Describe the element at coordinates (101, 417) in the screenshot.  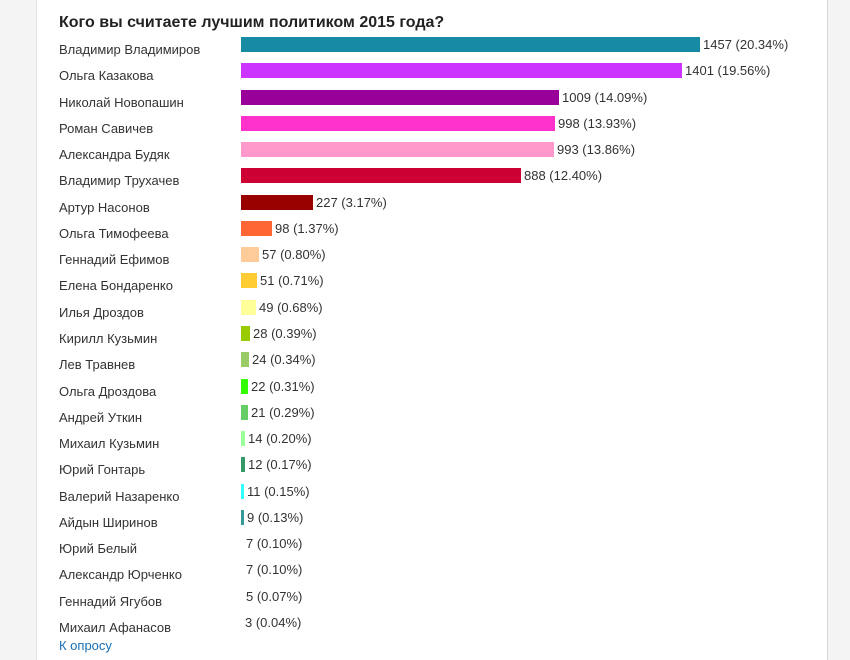
I see `candidate-name: Андрей Уткин` at that location.